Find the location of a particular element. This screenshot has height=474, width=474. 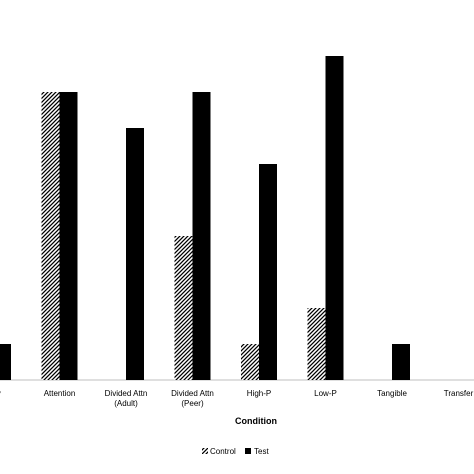

bar-control-divided-attn-peer is located at coordinates (183, 308).